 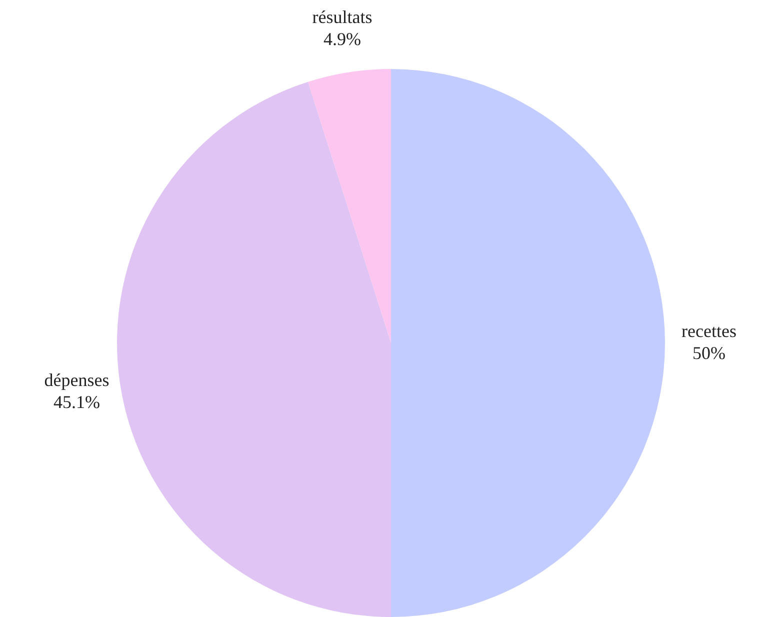 I want to click on slice-label: dépenses, so click(x=77, y=380).